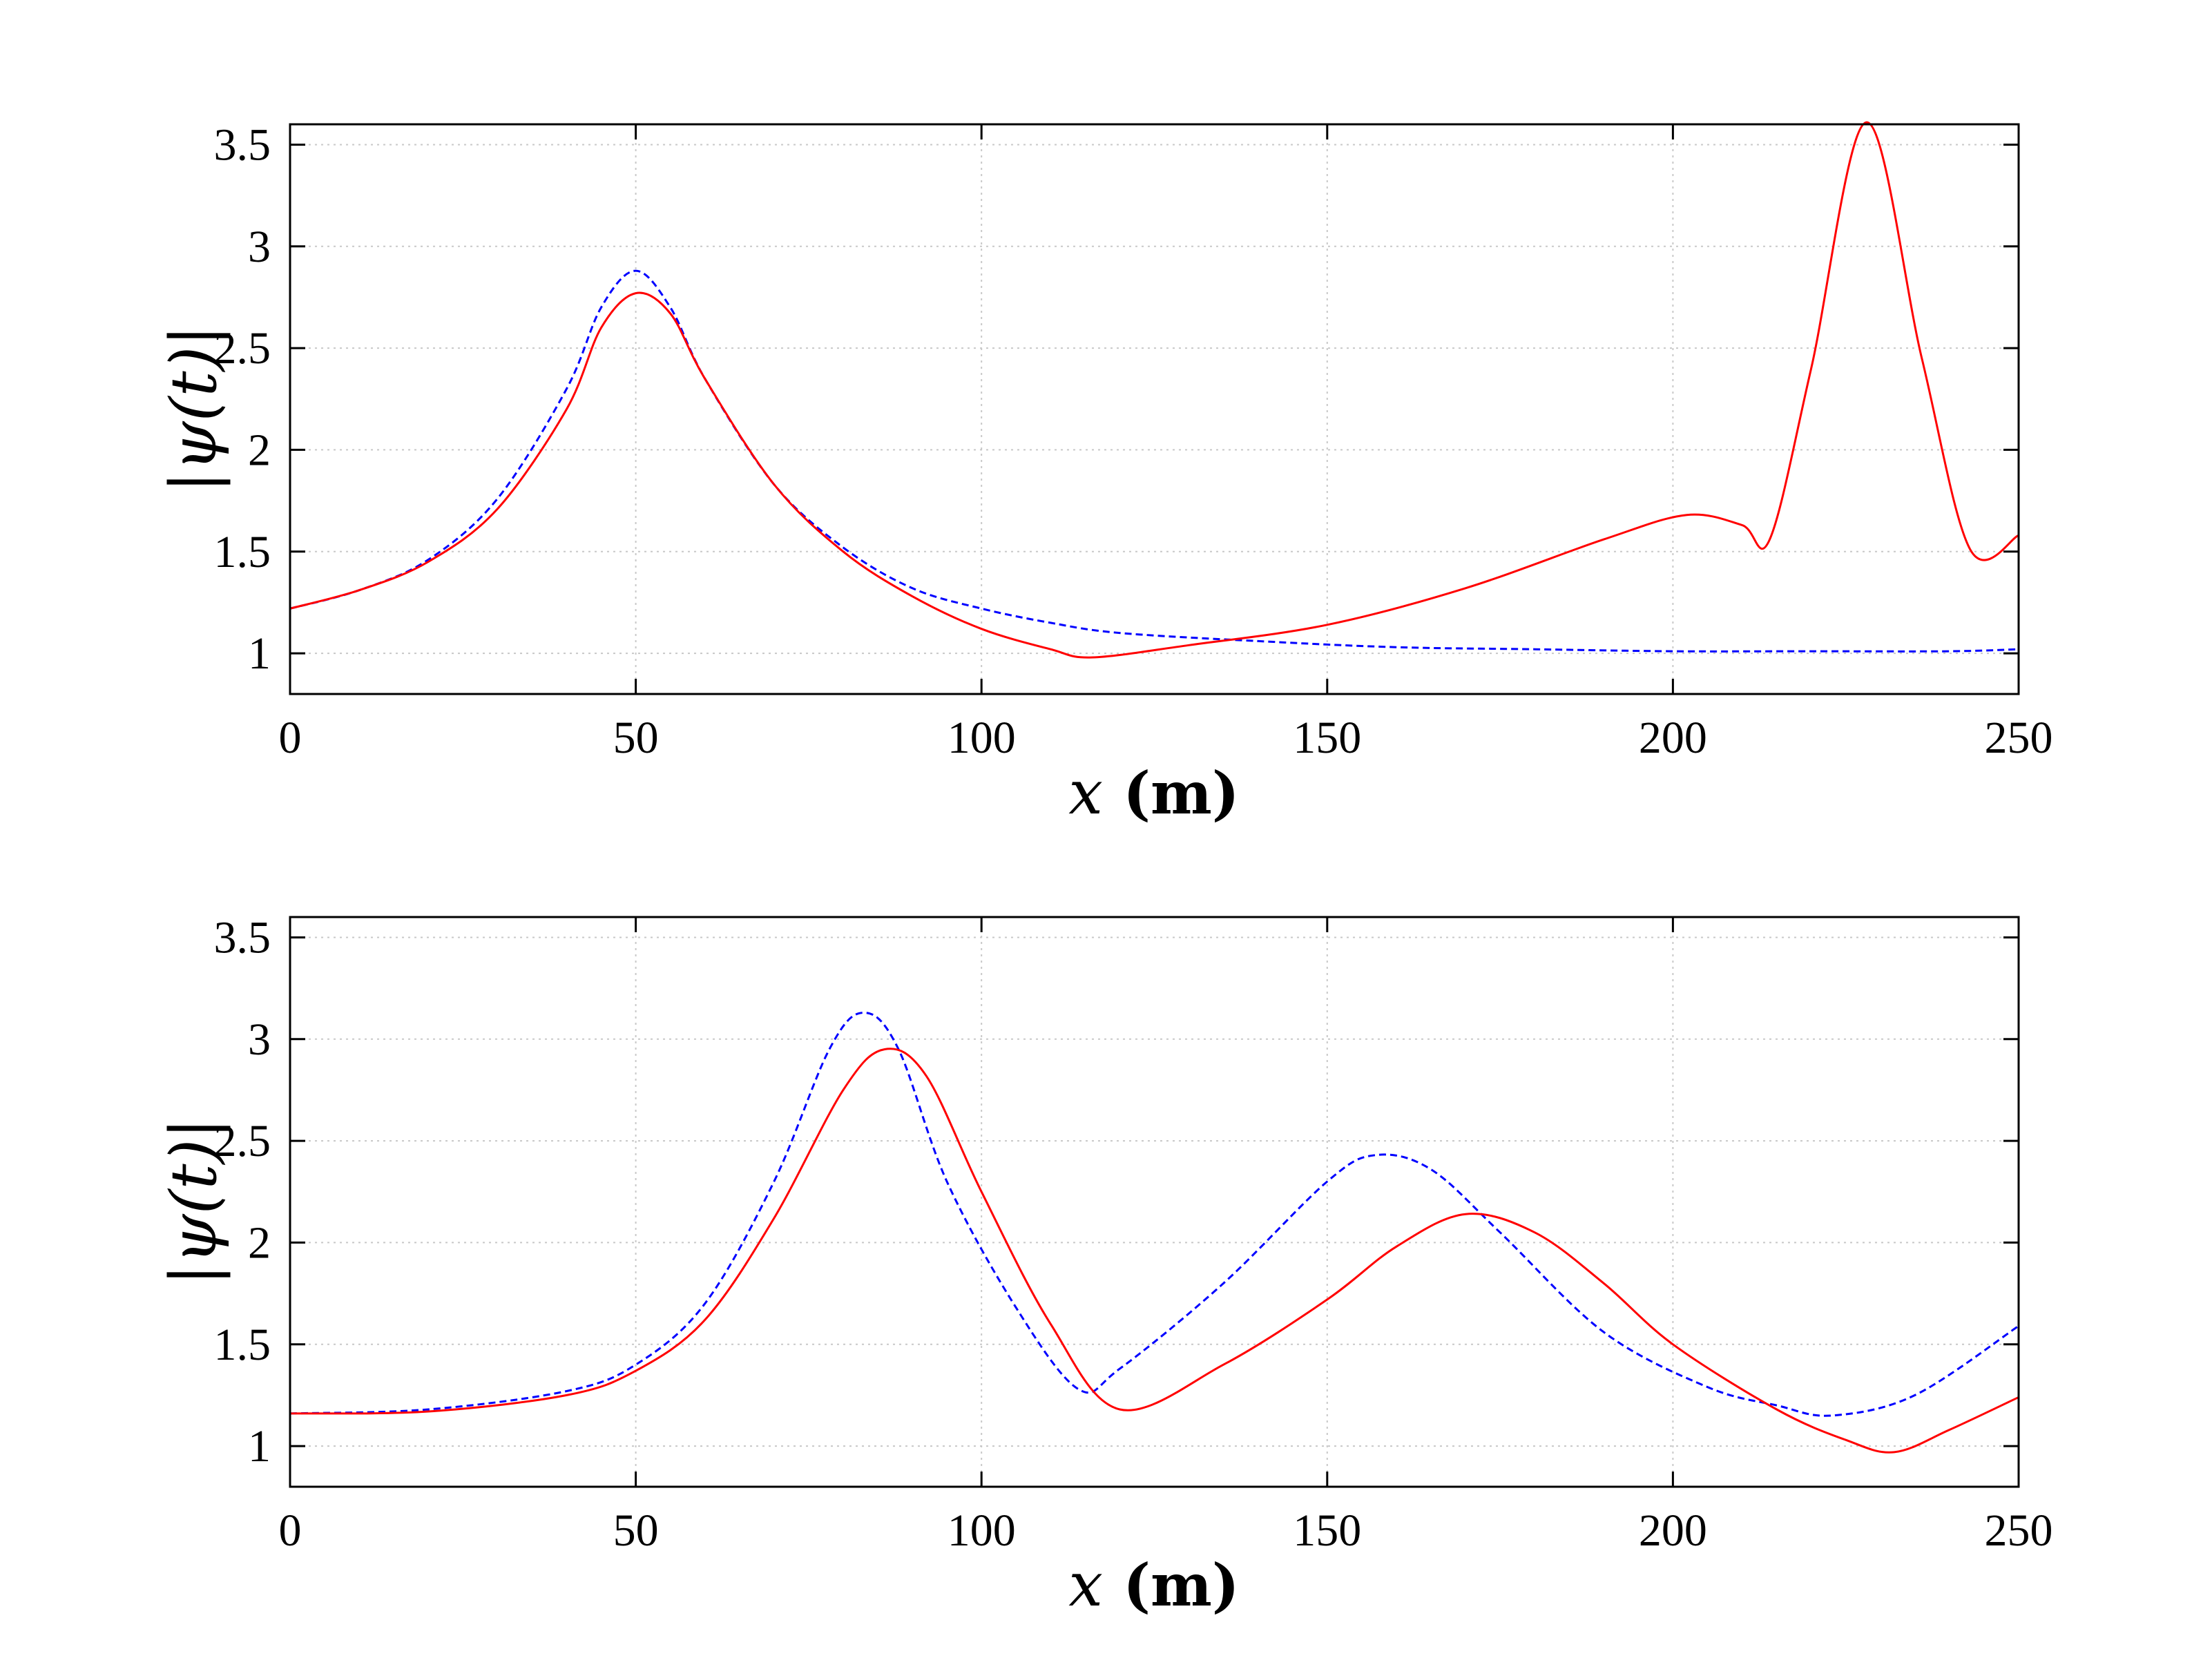 The height and width of the screenshot is (1658, 2212). Describe the element at coordinates (1085, 1584) in the screenshot. I see `bottom-plot-xlabel-variable: x` at that location.